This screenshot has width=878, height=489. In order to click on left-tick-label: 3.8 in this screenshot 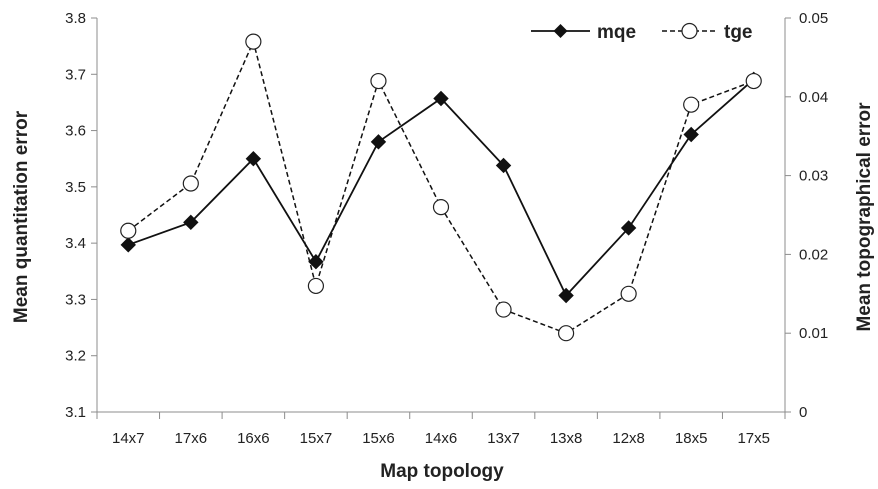, I will do `click(75, 18)`.